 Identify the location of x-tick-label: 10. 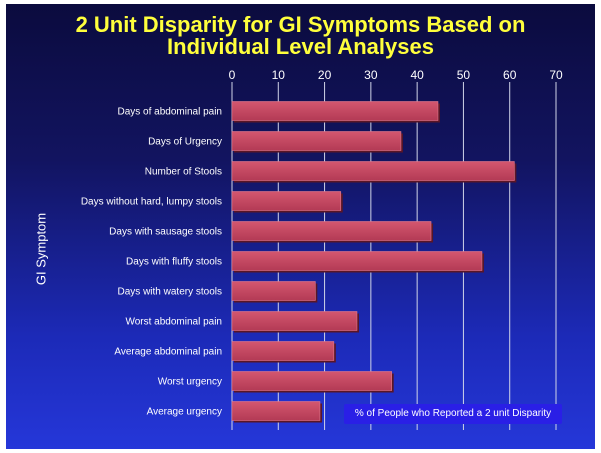
(279, 75).